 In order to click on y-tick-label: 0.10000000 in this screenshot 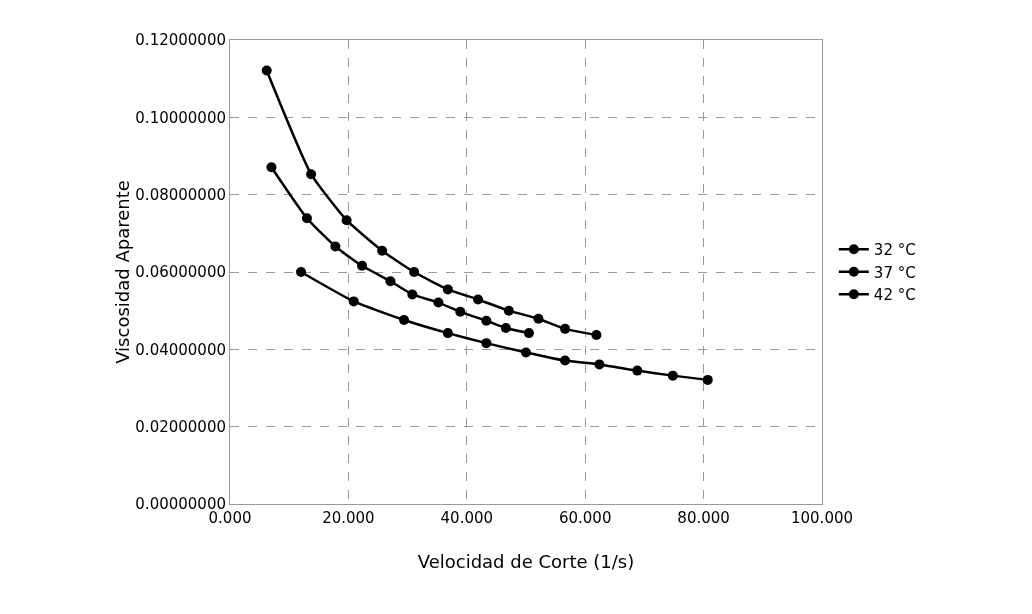, I will do `click(180, 117)`.